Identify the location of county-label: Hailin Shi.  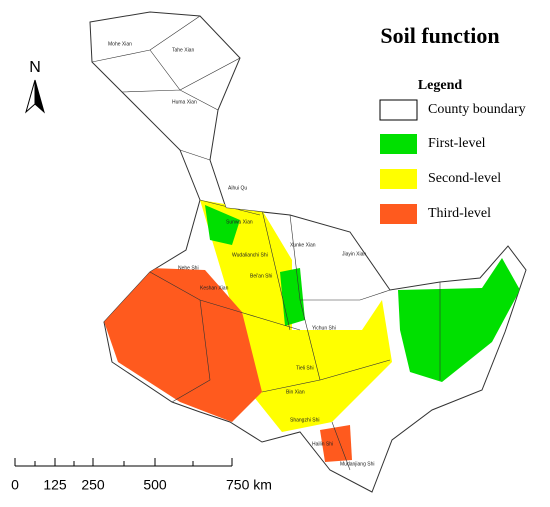
(322, 444).